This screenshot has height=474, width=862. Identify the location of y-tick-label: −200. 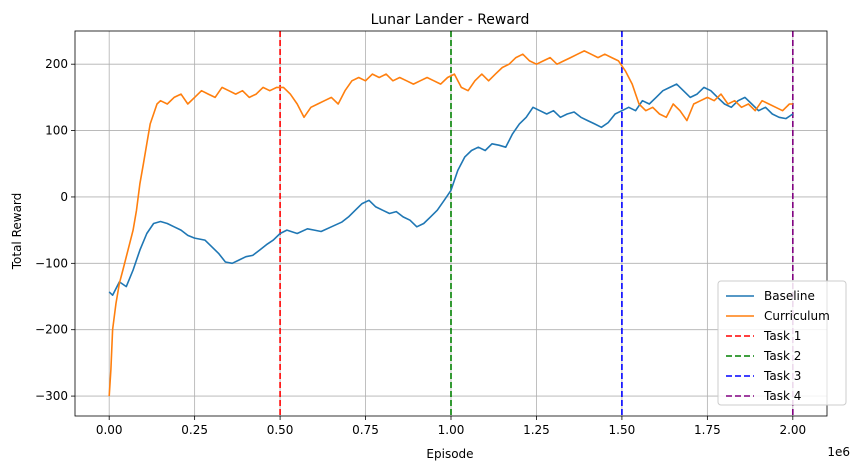
(51, 330).